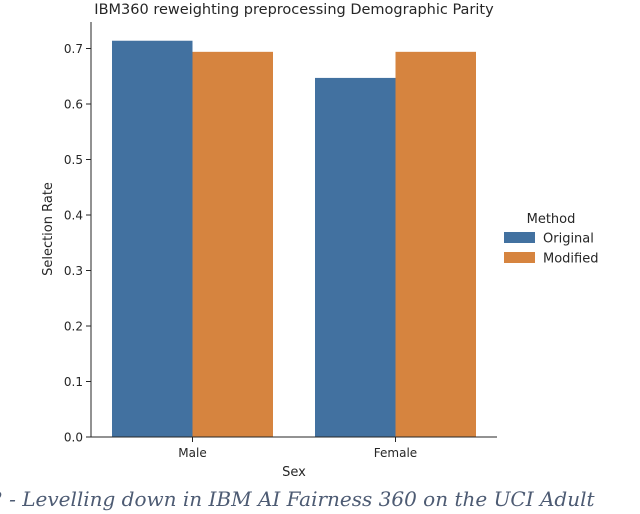 The width and height of the screenshot is (640, 514). What do you see at coordinates (192, 453) in the screenshot?
I see `x-tick-label: Male` at bounding box center [192, 453].